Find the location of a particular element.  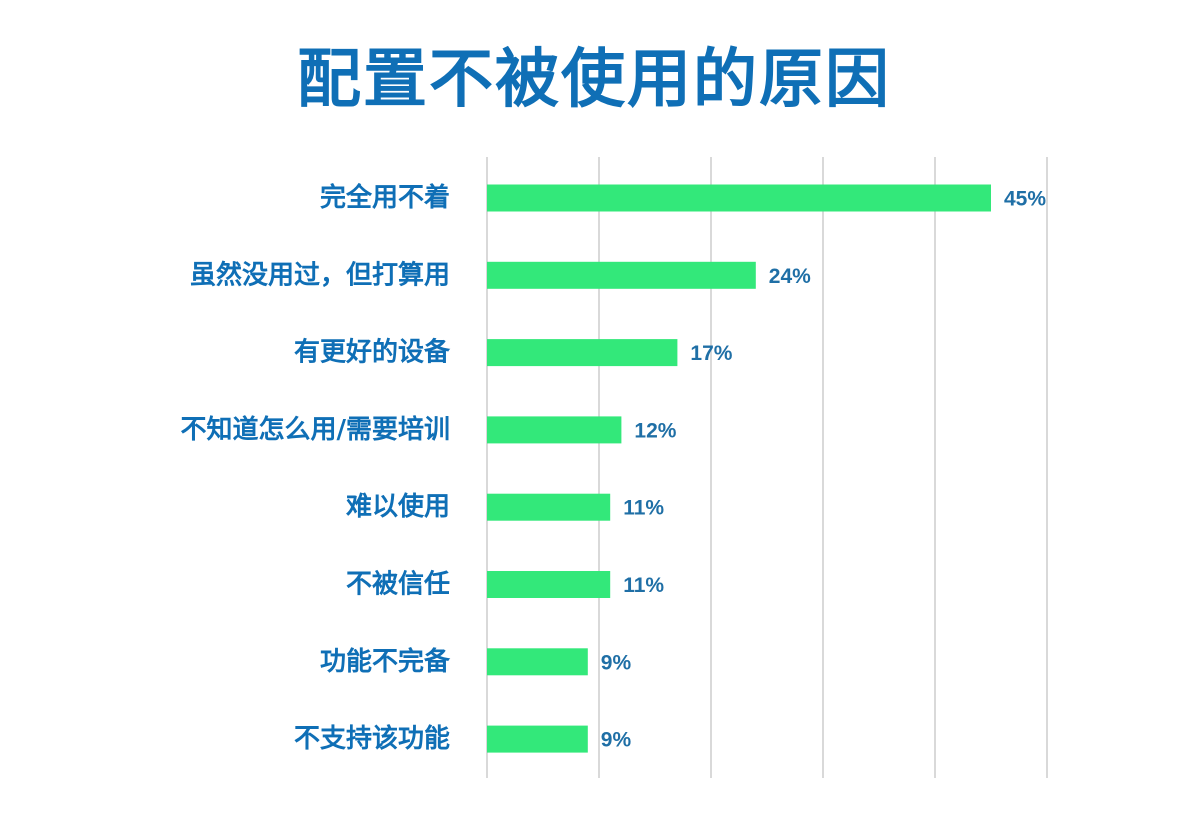

category-label: 不知道怎么用/需要培训 is located at coordinates (316, 429).